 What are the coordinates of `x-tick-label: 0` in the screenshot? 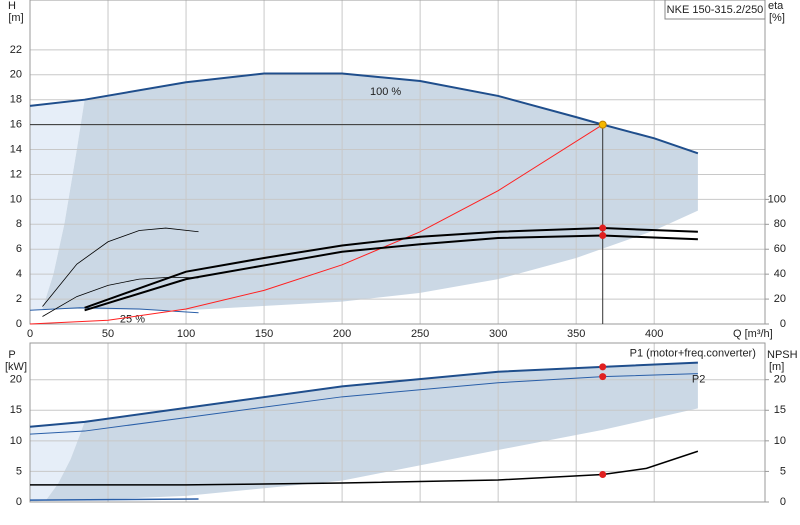 It's located at (30, 334).